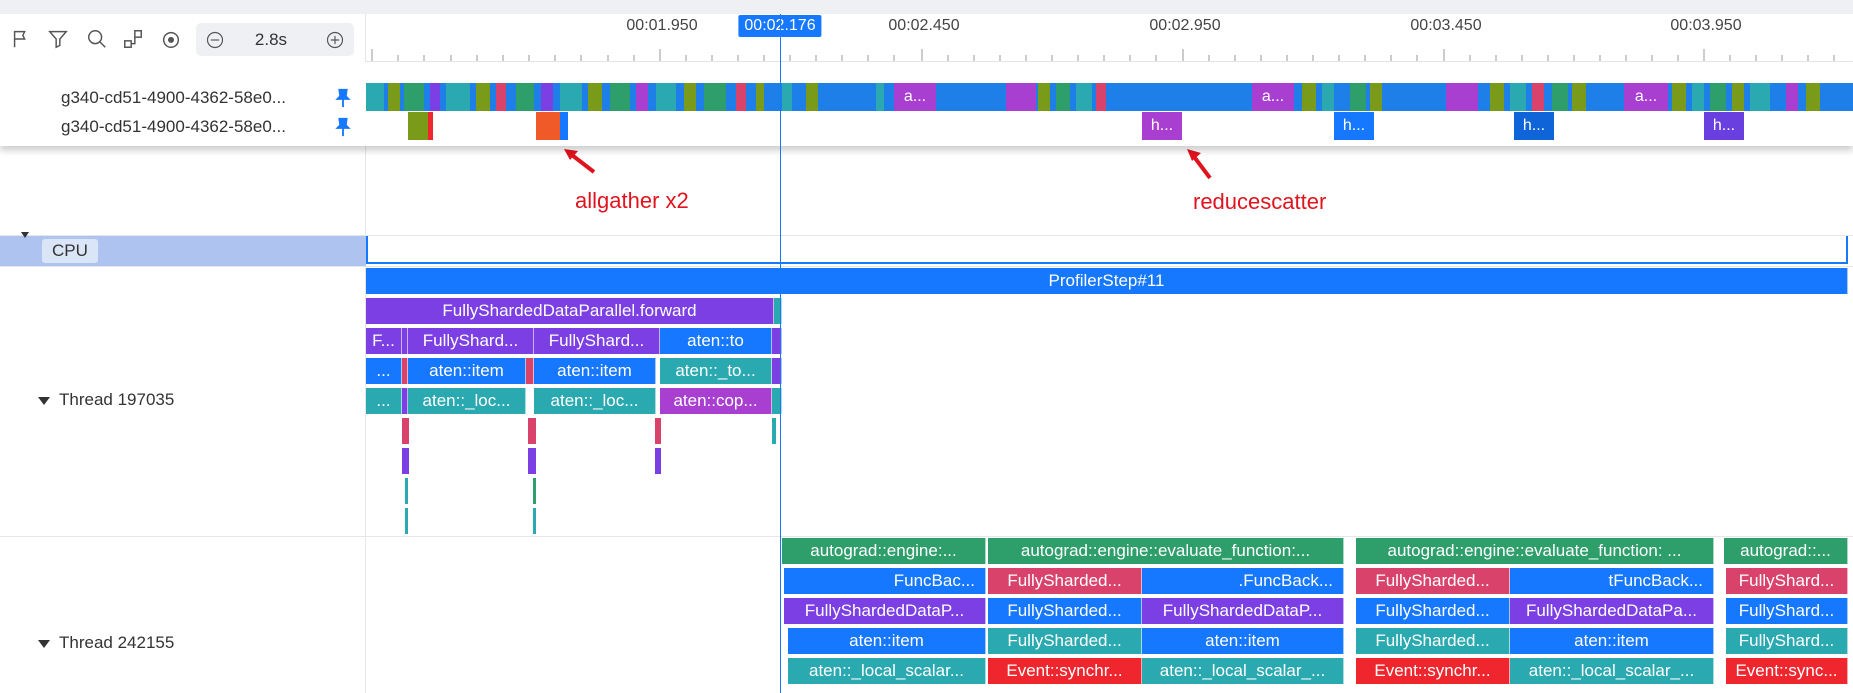 Image resolution: width=1853 pixels, height=693 pixels. Describe the element at coordinates (133, 39) in the screenshot. I see `layout-icon` at that location.